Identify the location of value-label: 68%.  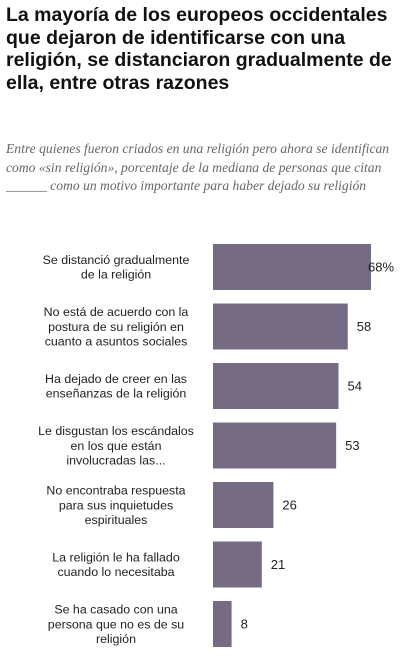
(381, 267).